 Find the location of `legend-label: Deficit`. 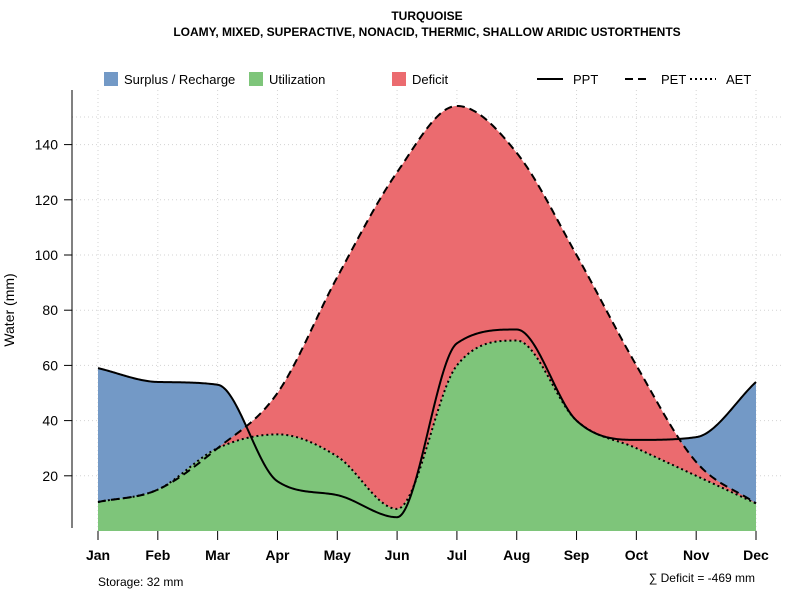

legend-label: Deficit is located at coordinates (430, 79).